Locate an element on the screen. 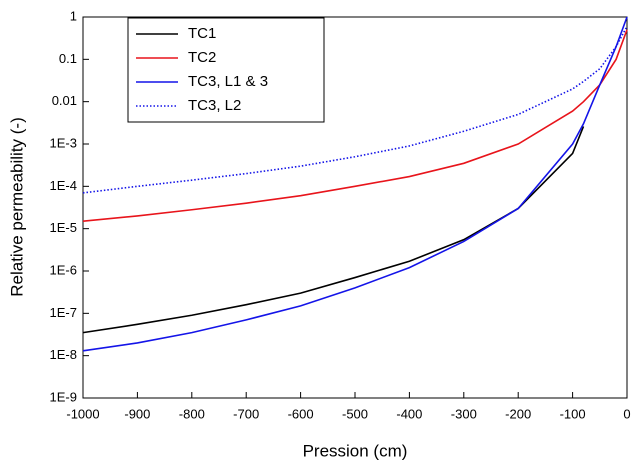 The height and width of the screenshot is (464, 631). x-tick-label: 0 is located at coordinates (626, 413).